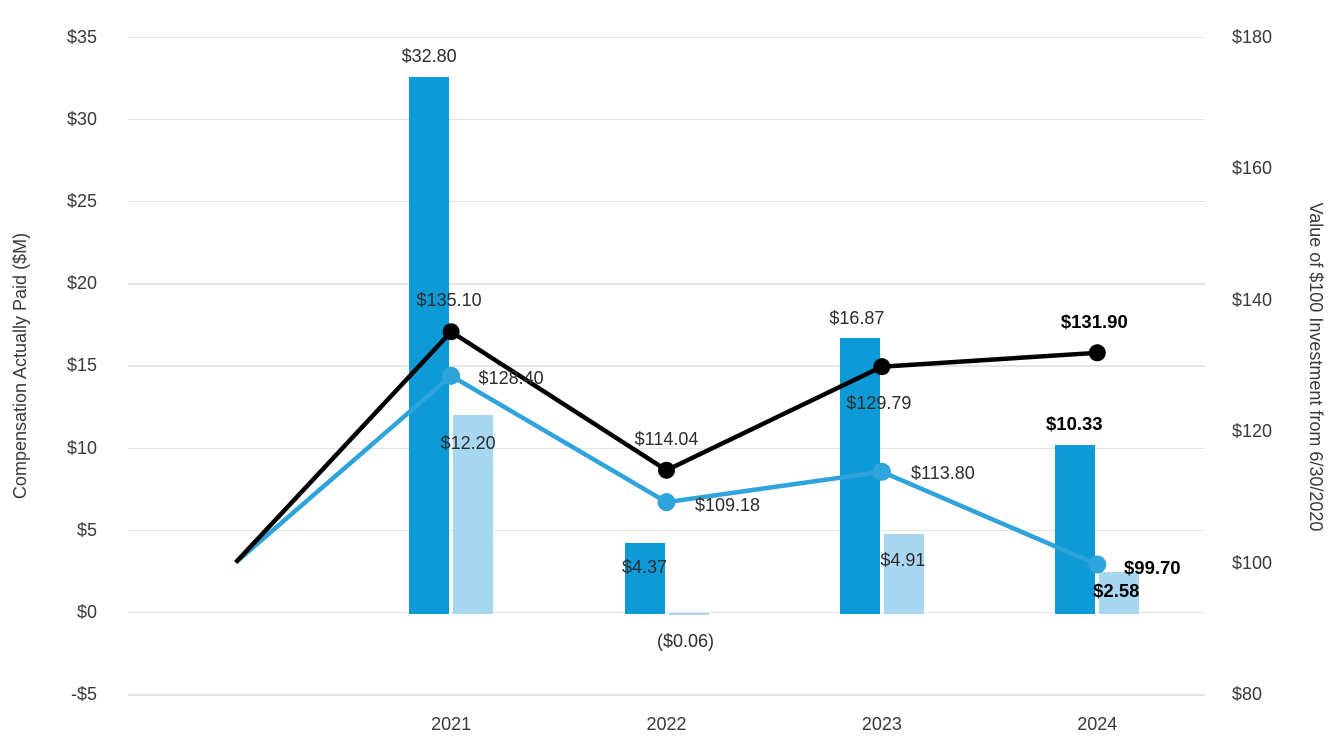 This screenshot has height=748, width=1344. Describe the element at coordinates (81, 36) in the screenshot. I see `left-axis-tick: $35` at that location.